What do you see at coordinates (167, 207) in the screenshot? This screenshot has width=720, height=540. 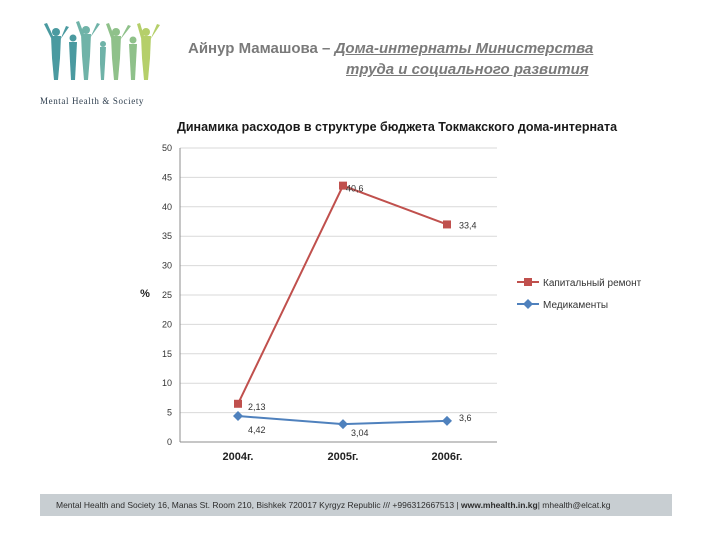 I see `y-tick-label: 40` at bounding box center [167, 207].